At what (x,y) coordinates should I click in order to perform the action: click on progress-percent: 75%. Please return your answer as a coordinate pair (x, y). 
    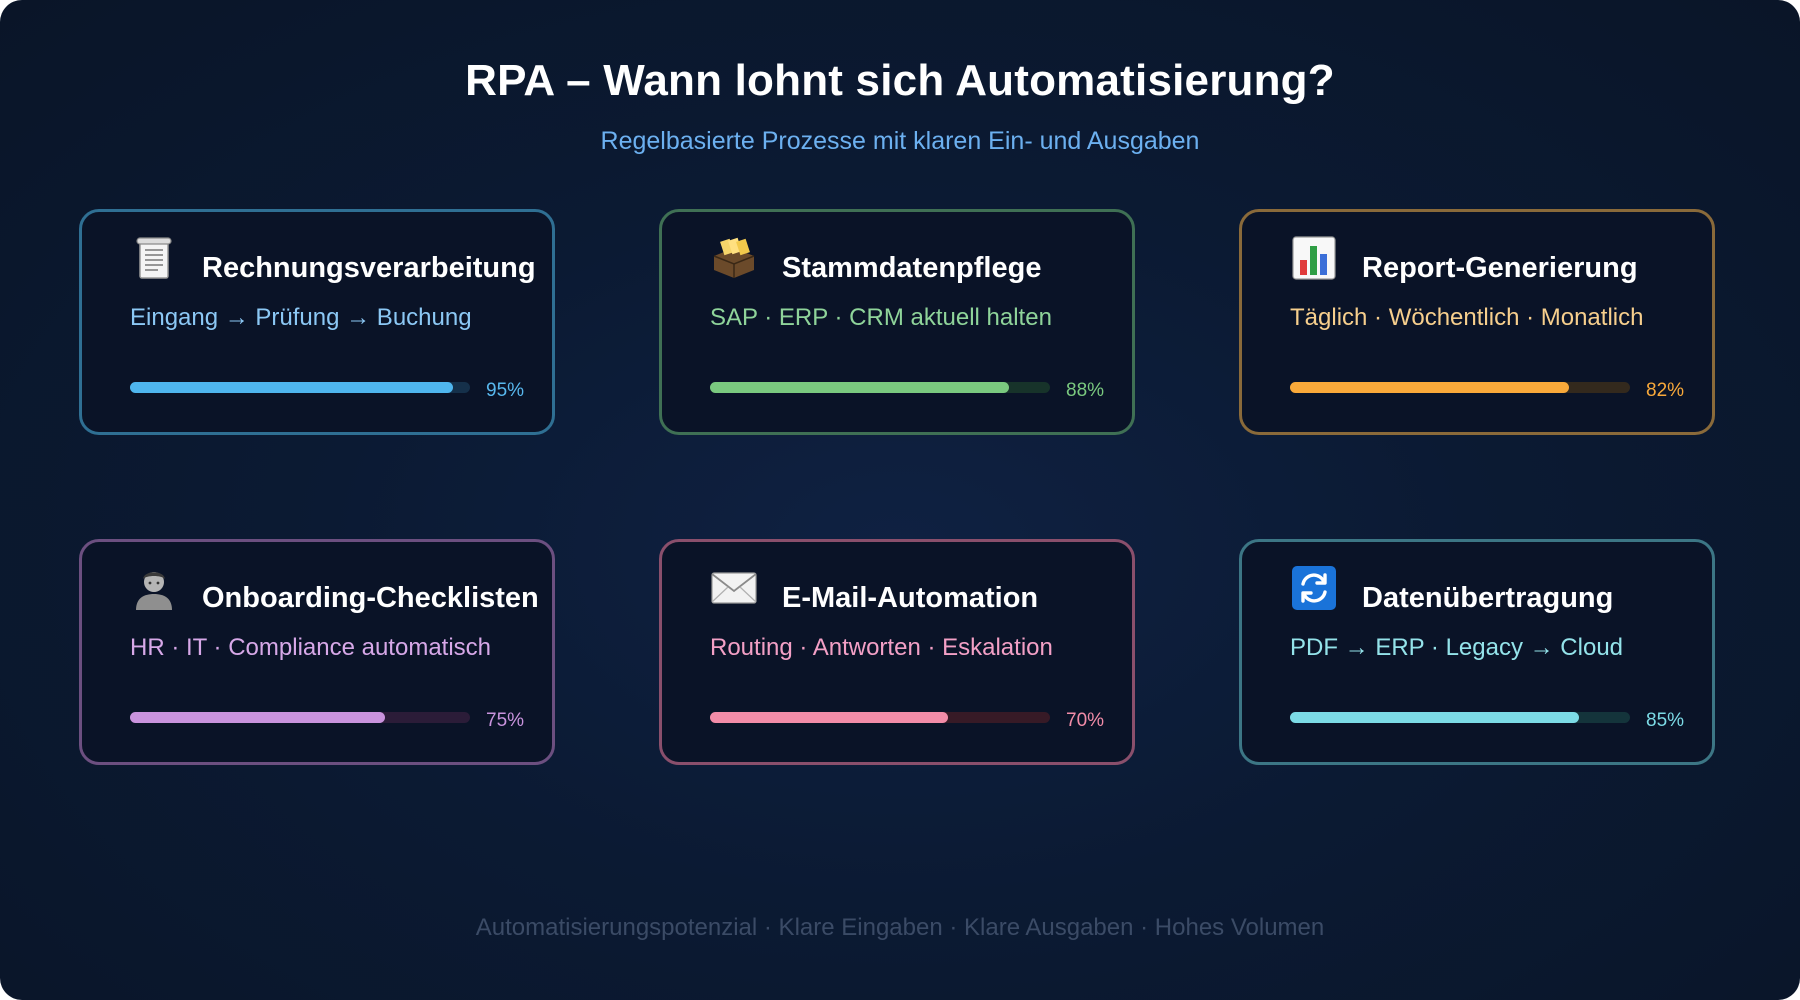
    Looking at the image, I should click on (505, 720).